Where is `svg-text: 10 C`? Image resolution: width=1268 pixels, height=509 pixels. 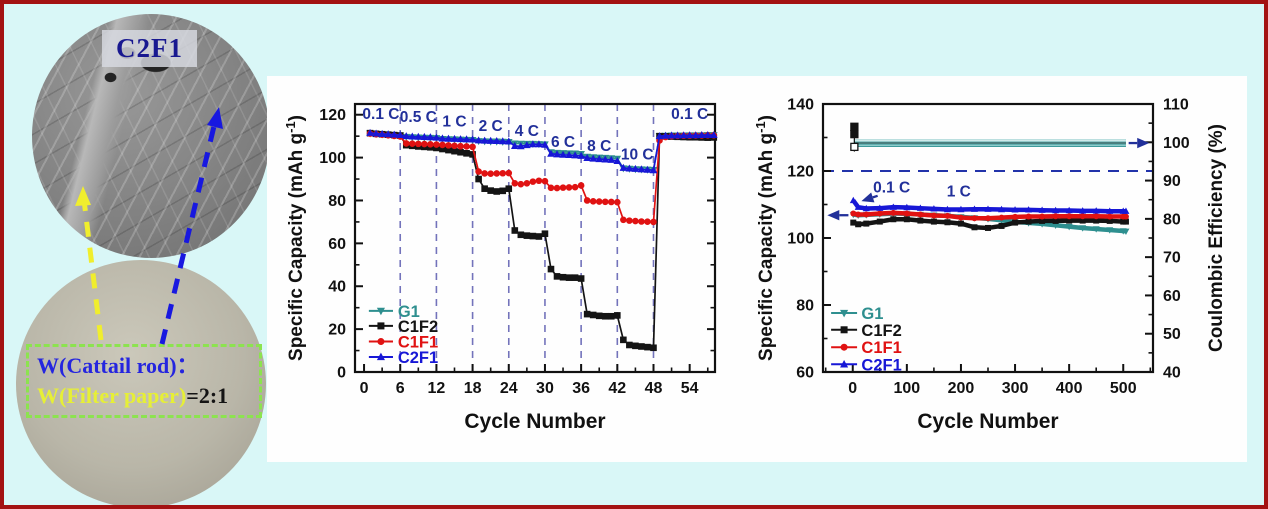
svg-text: 10 C is located at coordinates (637, 155).